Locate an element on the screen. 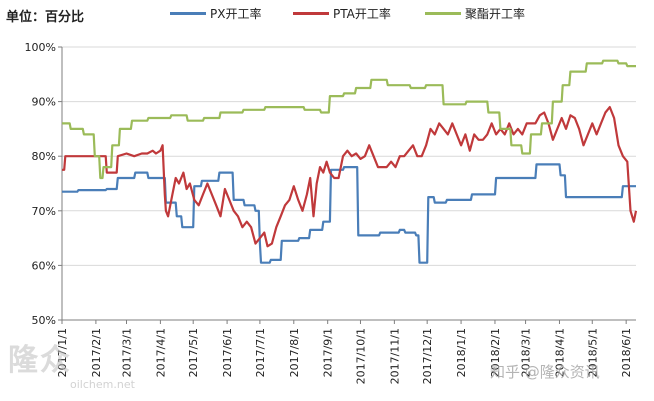 The image size is (654, 401). x-tick-label: 2018/5/1 is located at coordinates (592, 352).